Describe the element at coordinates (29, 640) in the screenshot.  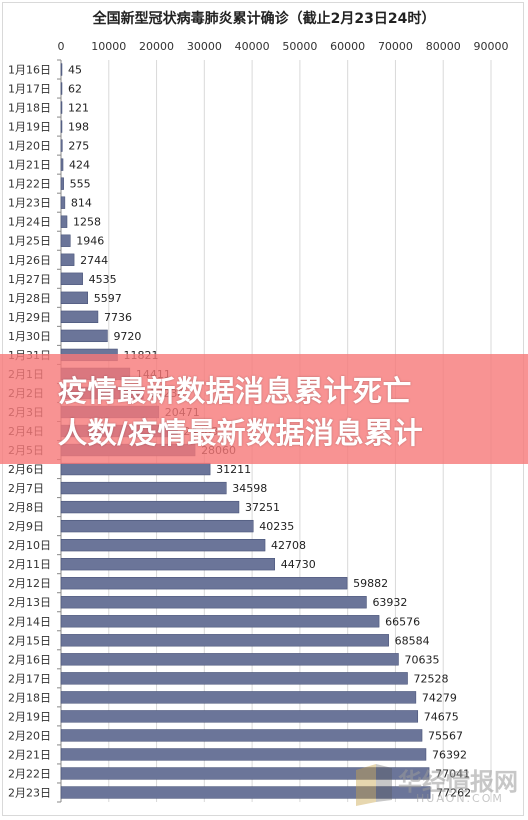
I see `category-label: 2月15日` at that location.